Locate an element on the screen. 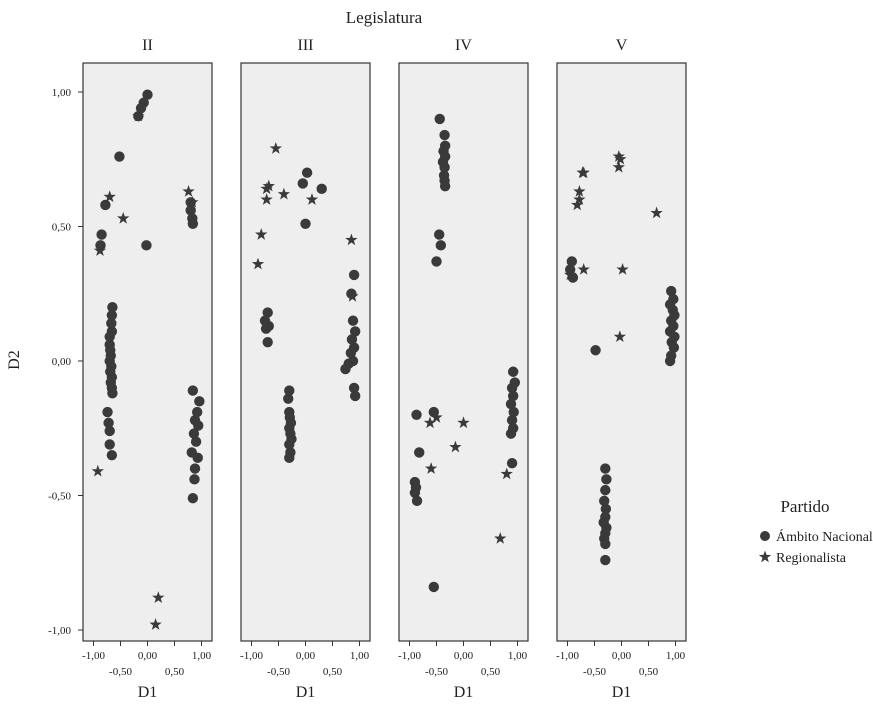 This screenshot has width=873, height=706. legend: Partido Ámbito Nacional Regionalista is located at coordinates (815, 531).